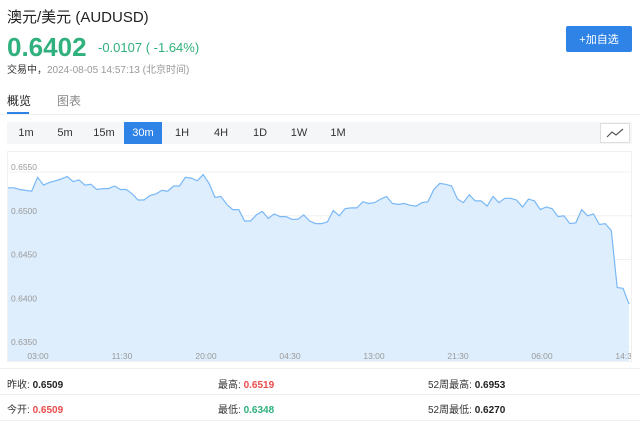 Image resolution: width=640 pixels, height=429 pixels. I want to click on period-1H: 1H, so click(182, 133).